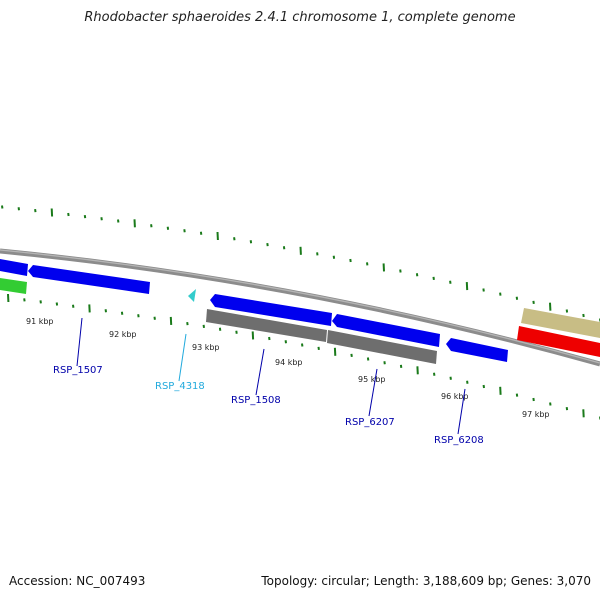 The image size is (600, 600). I want to click on locus-label-rsp-4318: RSP_4318, so click(180, 386).